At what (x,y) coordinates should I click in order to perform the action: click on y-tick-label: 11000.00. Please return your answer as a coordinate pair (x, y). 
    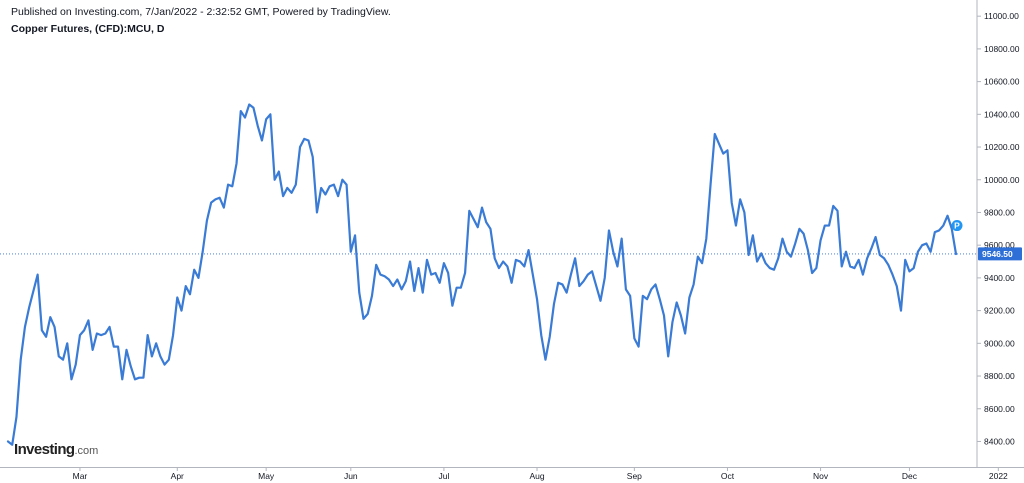
    Looking at the image, I should click on (1001, 16).